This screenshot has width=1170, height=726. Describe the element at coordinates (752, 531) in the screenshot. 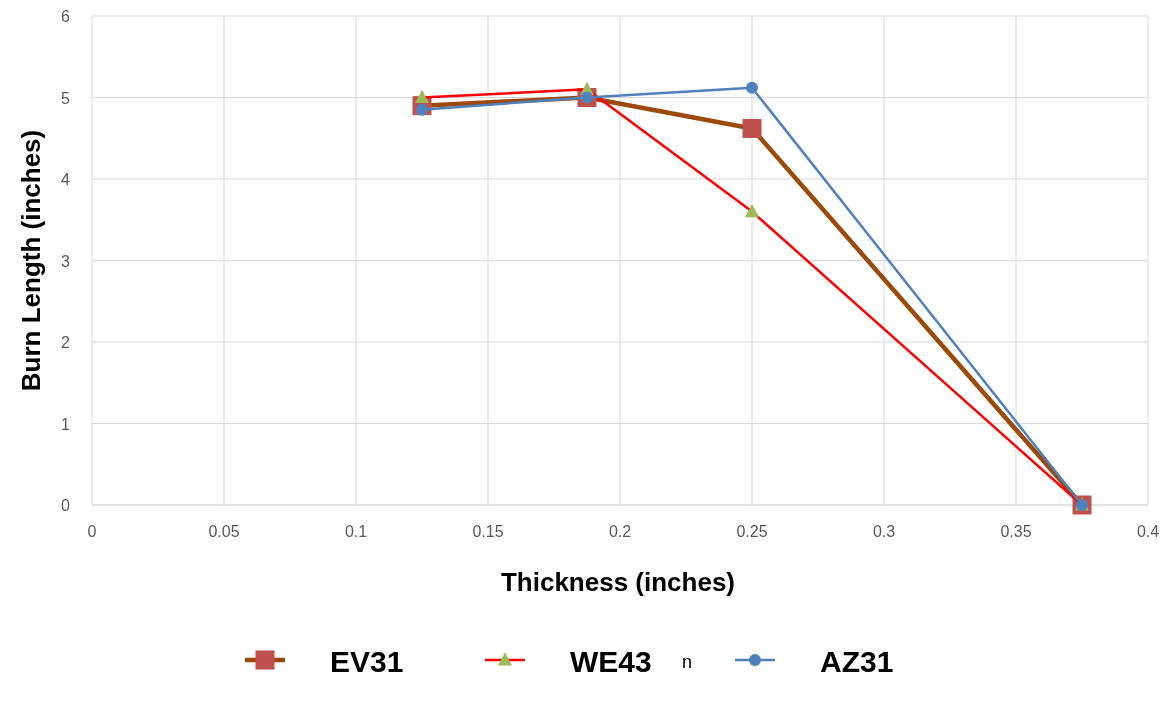

I see `x-tick-label: 0.25` at that location.